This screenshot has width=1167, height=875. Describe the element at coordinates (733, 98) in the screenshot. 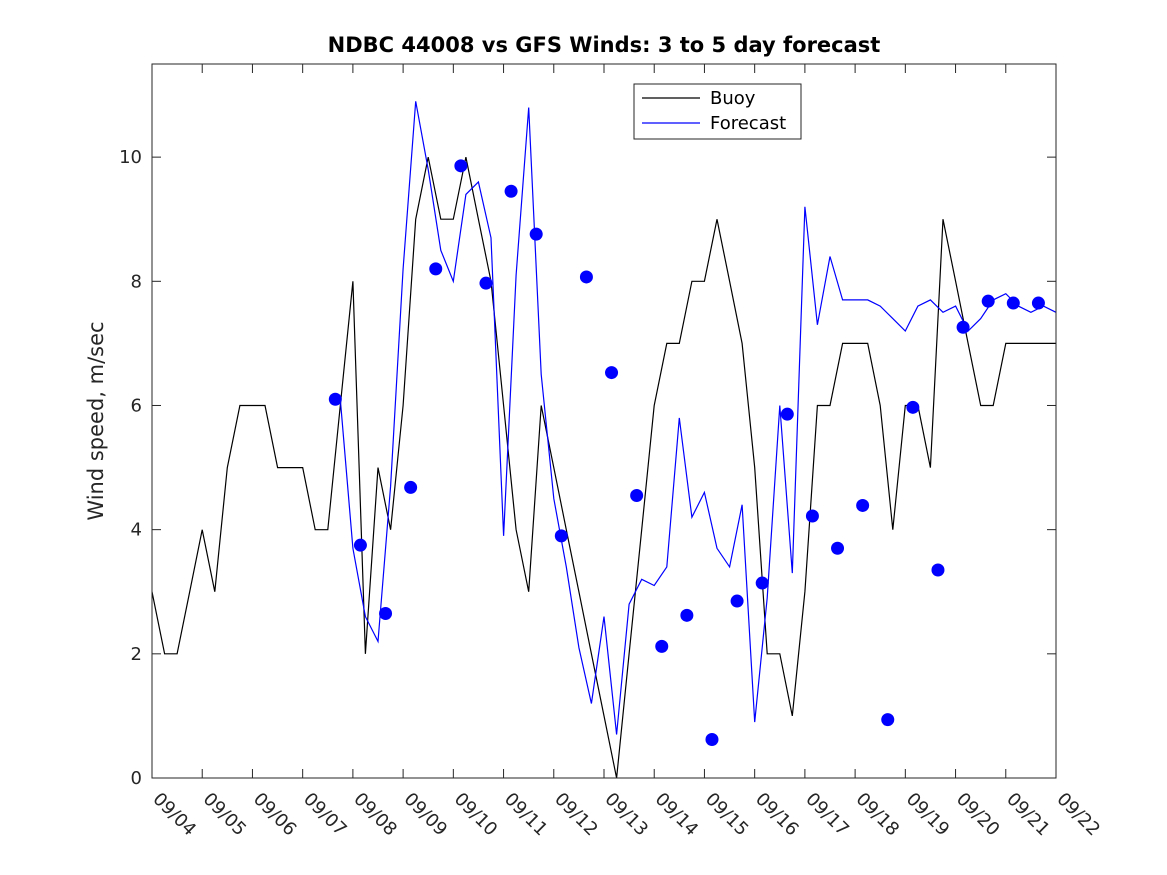

I see `legend-buoy-label: Buoy` at that location.